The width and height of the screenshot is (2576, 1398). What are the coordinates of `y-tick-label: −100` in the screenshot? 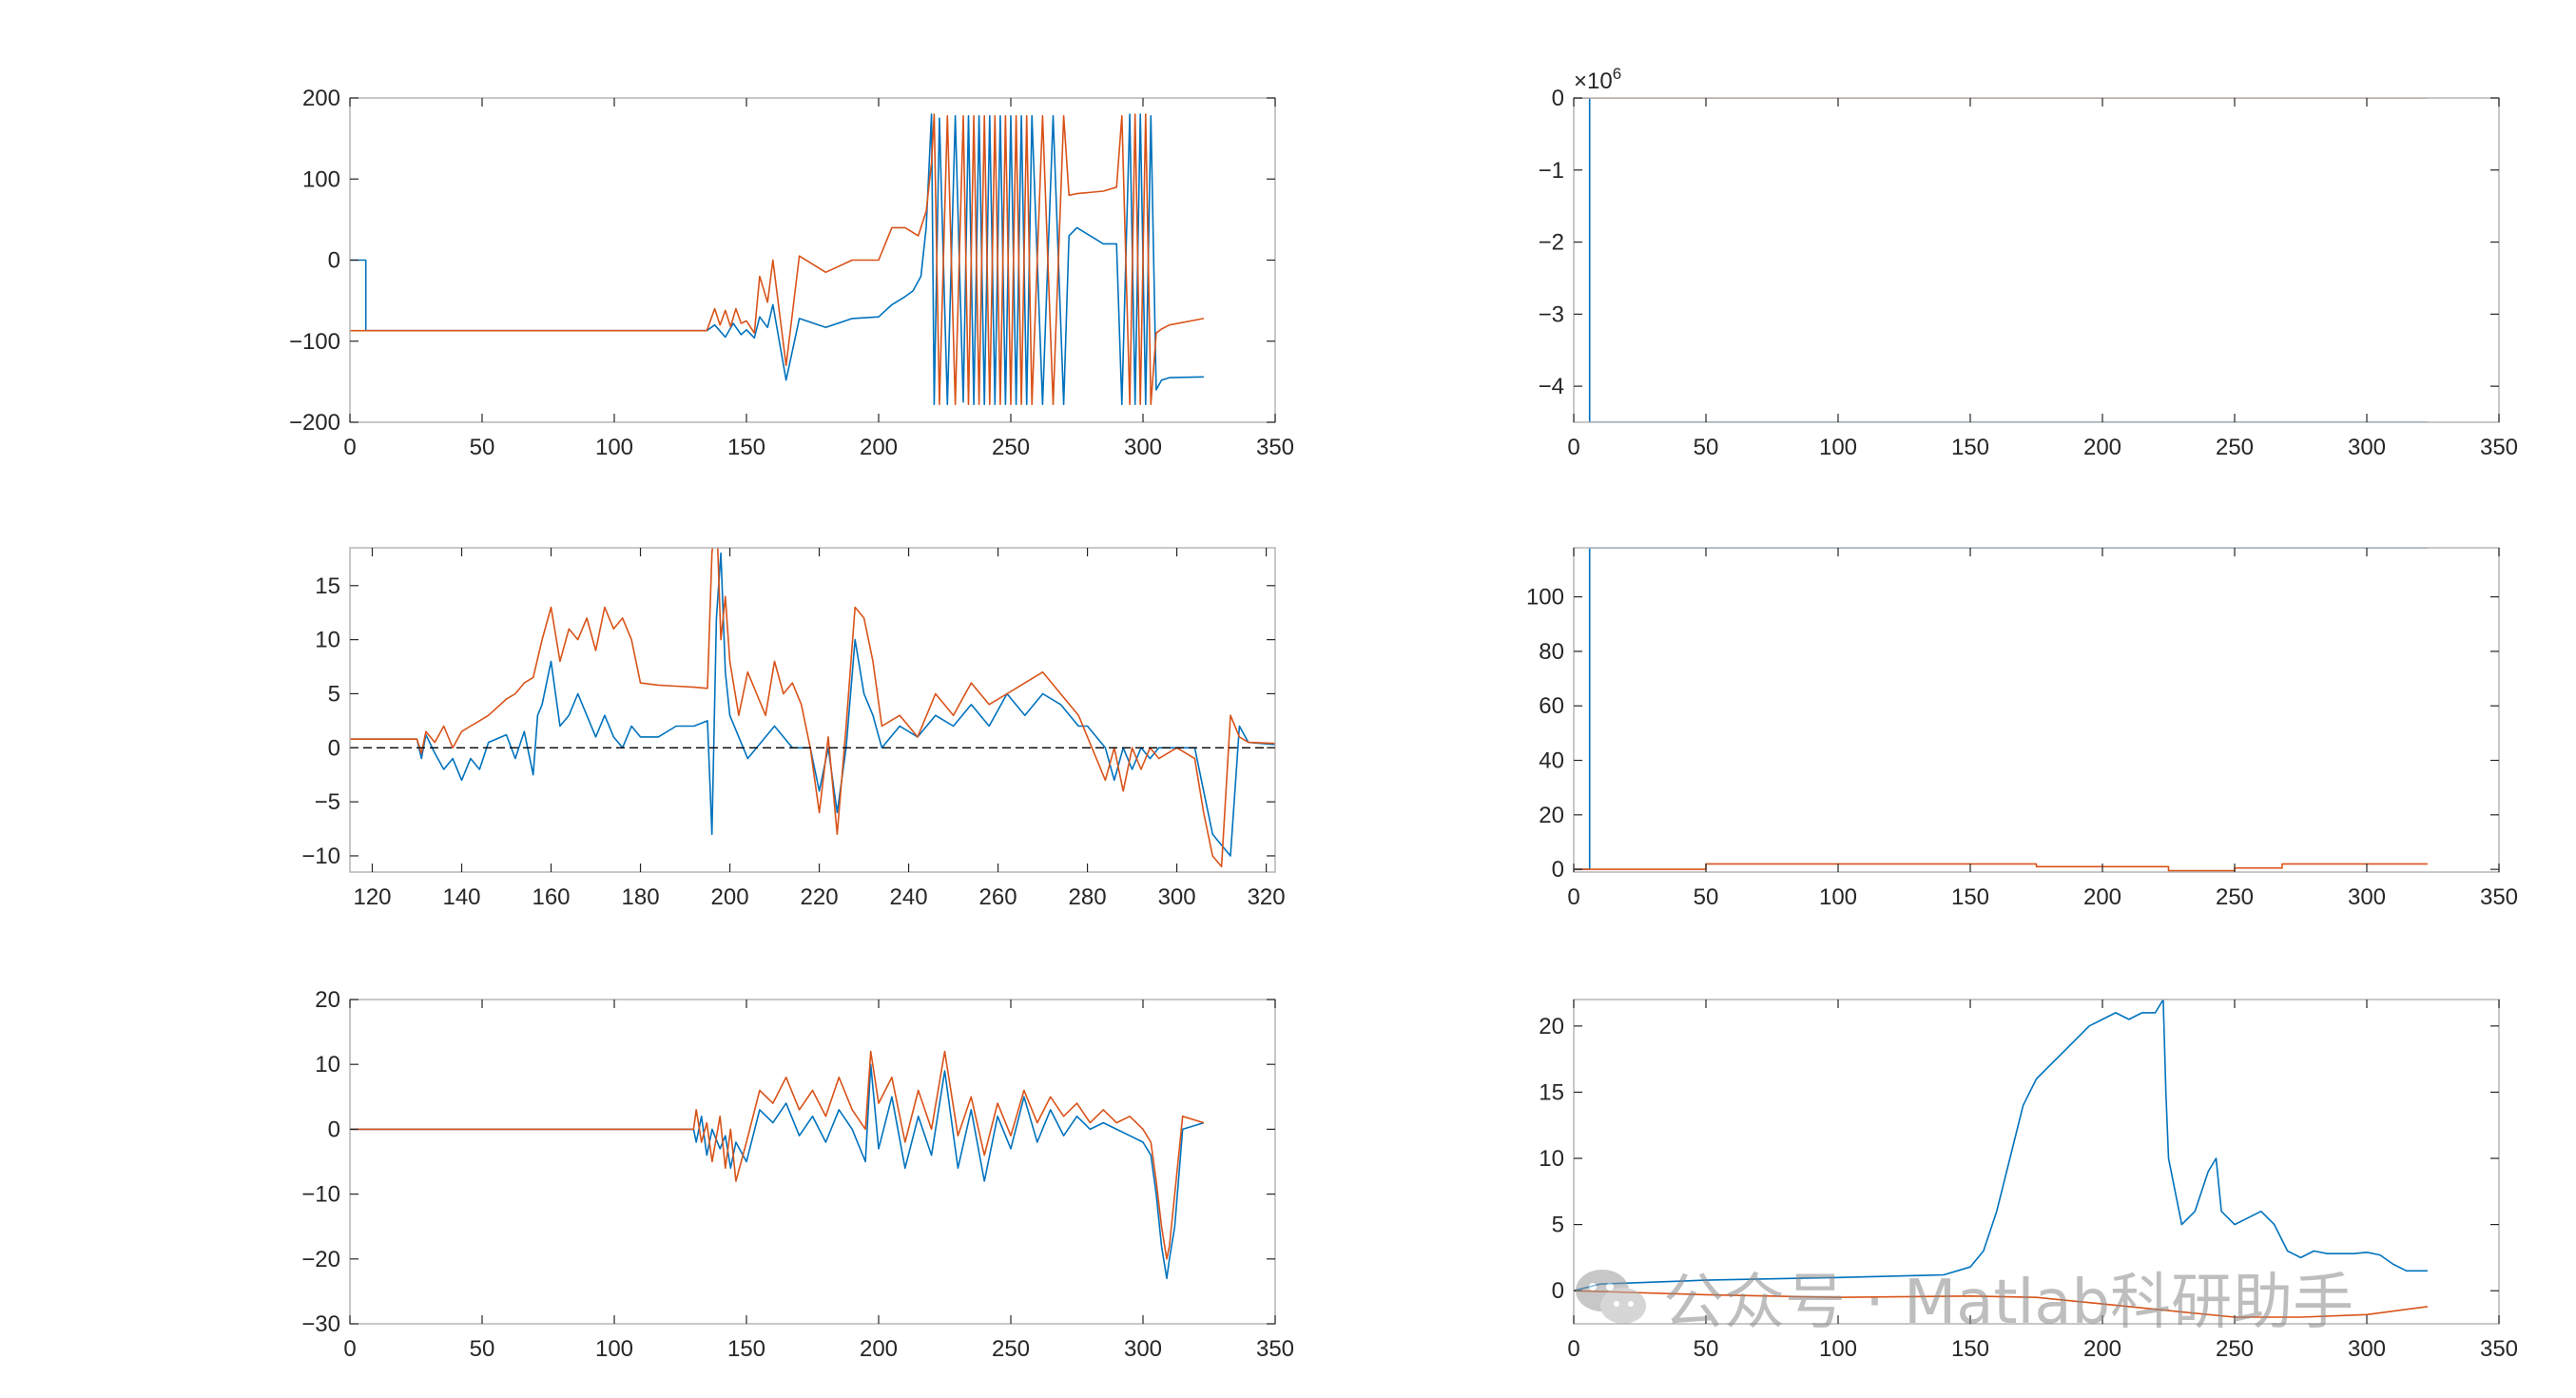 It's located at (314, 342).